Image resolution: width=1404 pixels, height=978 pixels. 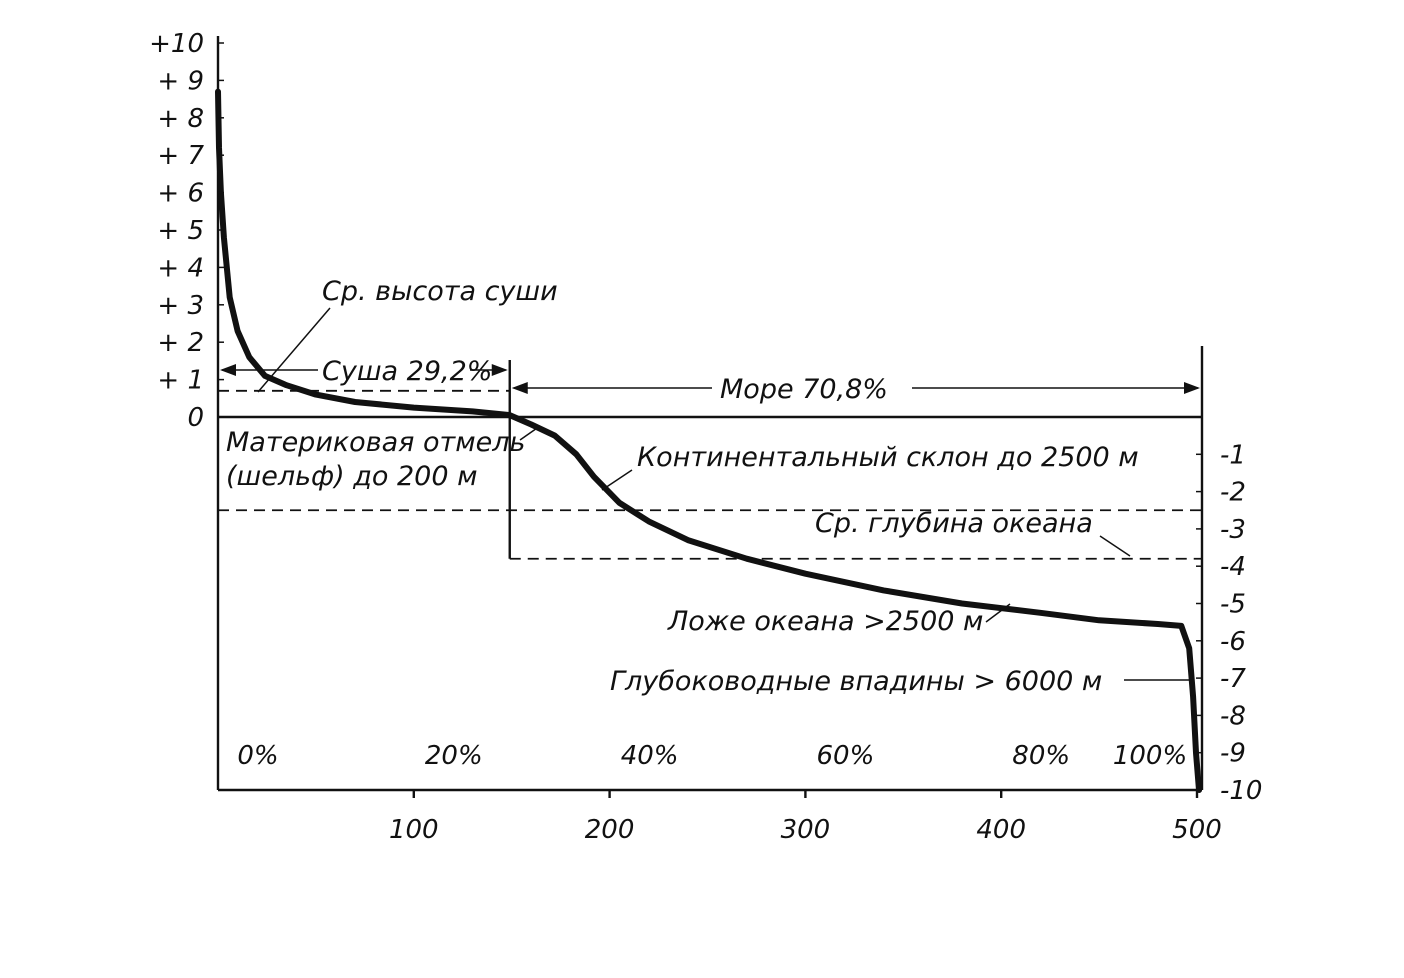 I want to click on x-tick-percent-label: 0%, so click(x=257, y=756).